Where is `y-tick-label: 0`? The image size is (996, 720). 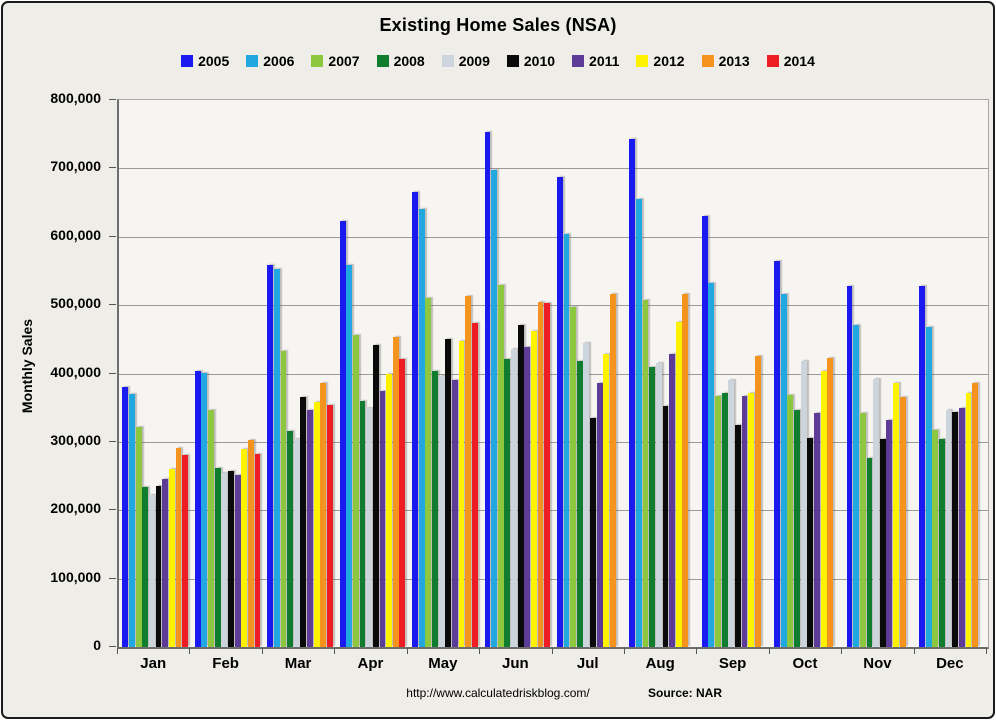
y-tick-label: 0 is located at coordinates (97, 645).